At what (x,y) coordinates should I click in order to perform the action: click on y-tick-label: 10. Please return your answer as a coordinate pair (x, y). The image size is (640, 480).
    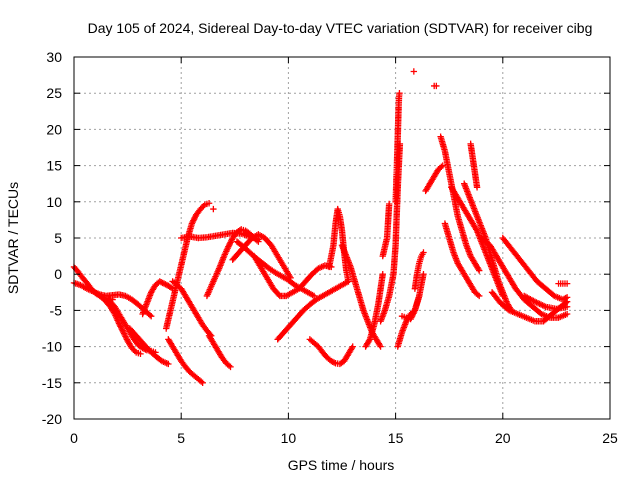
    Looking at the image, I should click on (54, 202).